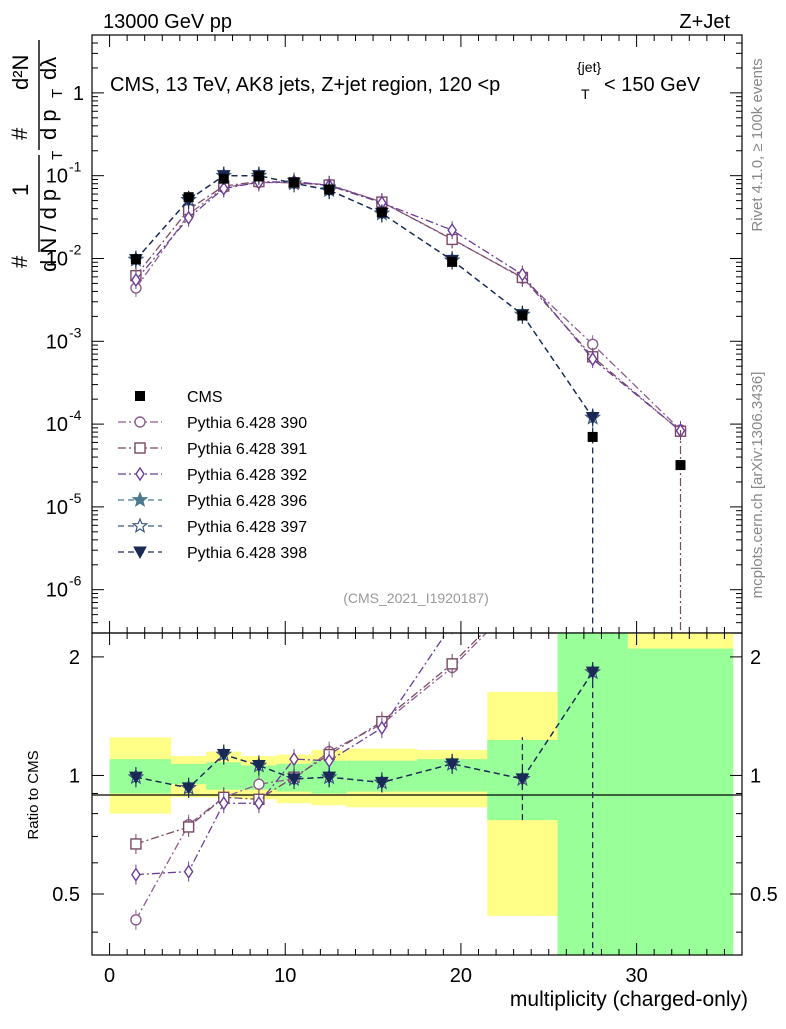  What do you see at coordinates (140, 396) in the screenshot?
I see `legend-marker-cms` at bounding box center [140, 396].